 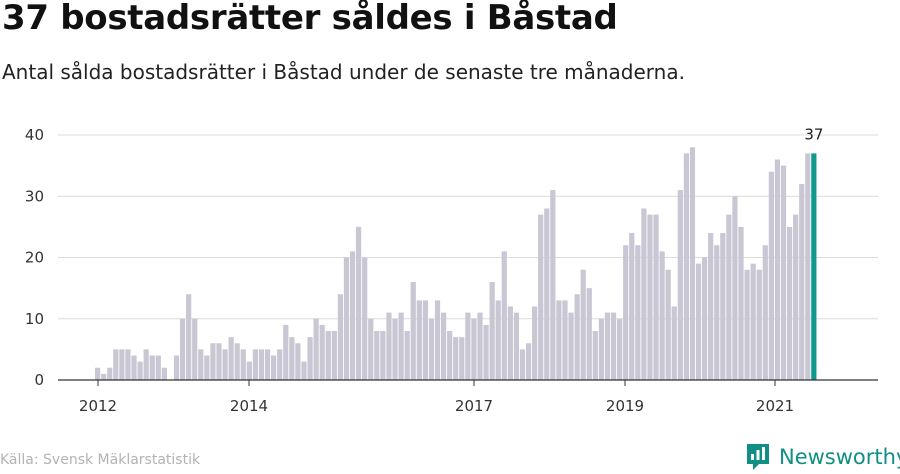 I want to click on chart-title: 37 bostadsrätter såldes i Båstad, so click(x=310, y=19).